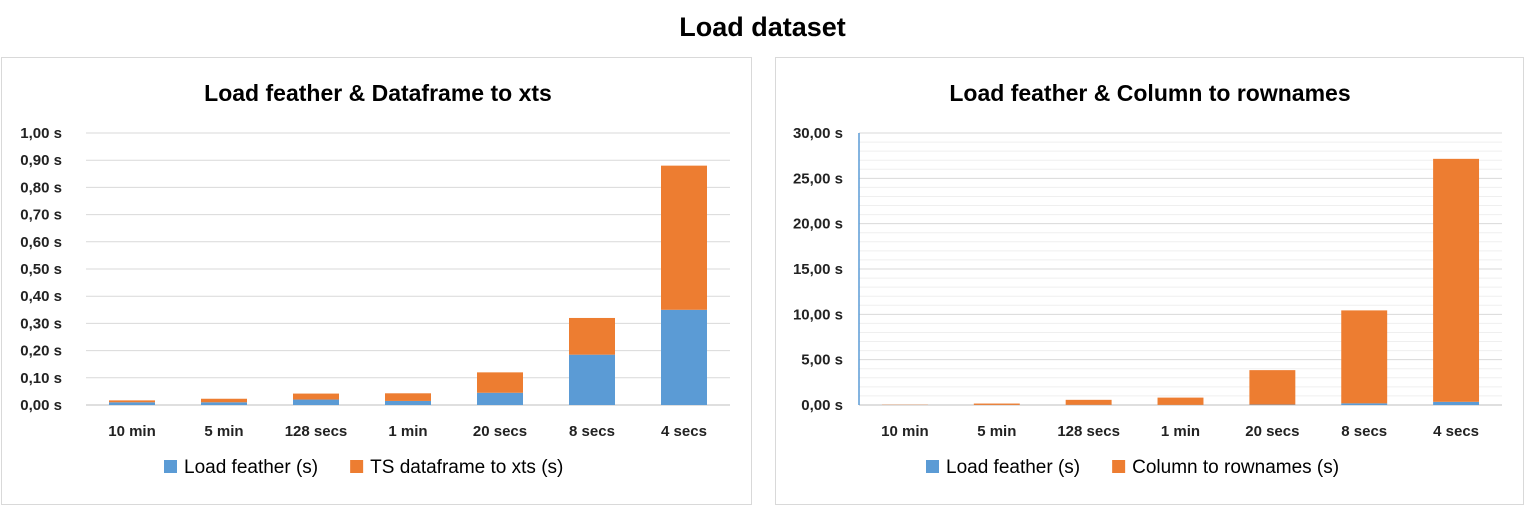  Describe the element at coordinates (378, 93) in the screenshot. I see `chart-title: Load feather & Dataframe to xts` at that location.